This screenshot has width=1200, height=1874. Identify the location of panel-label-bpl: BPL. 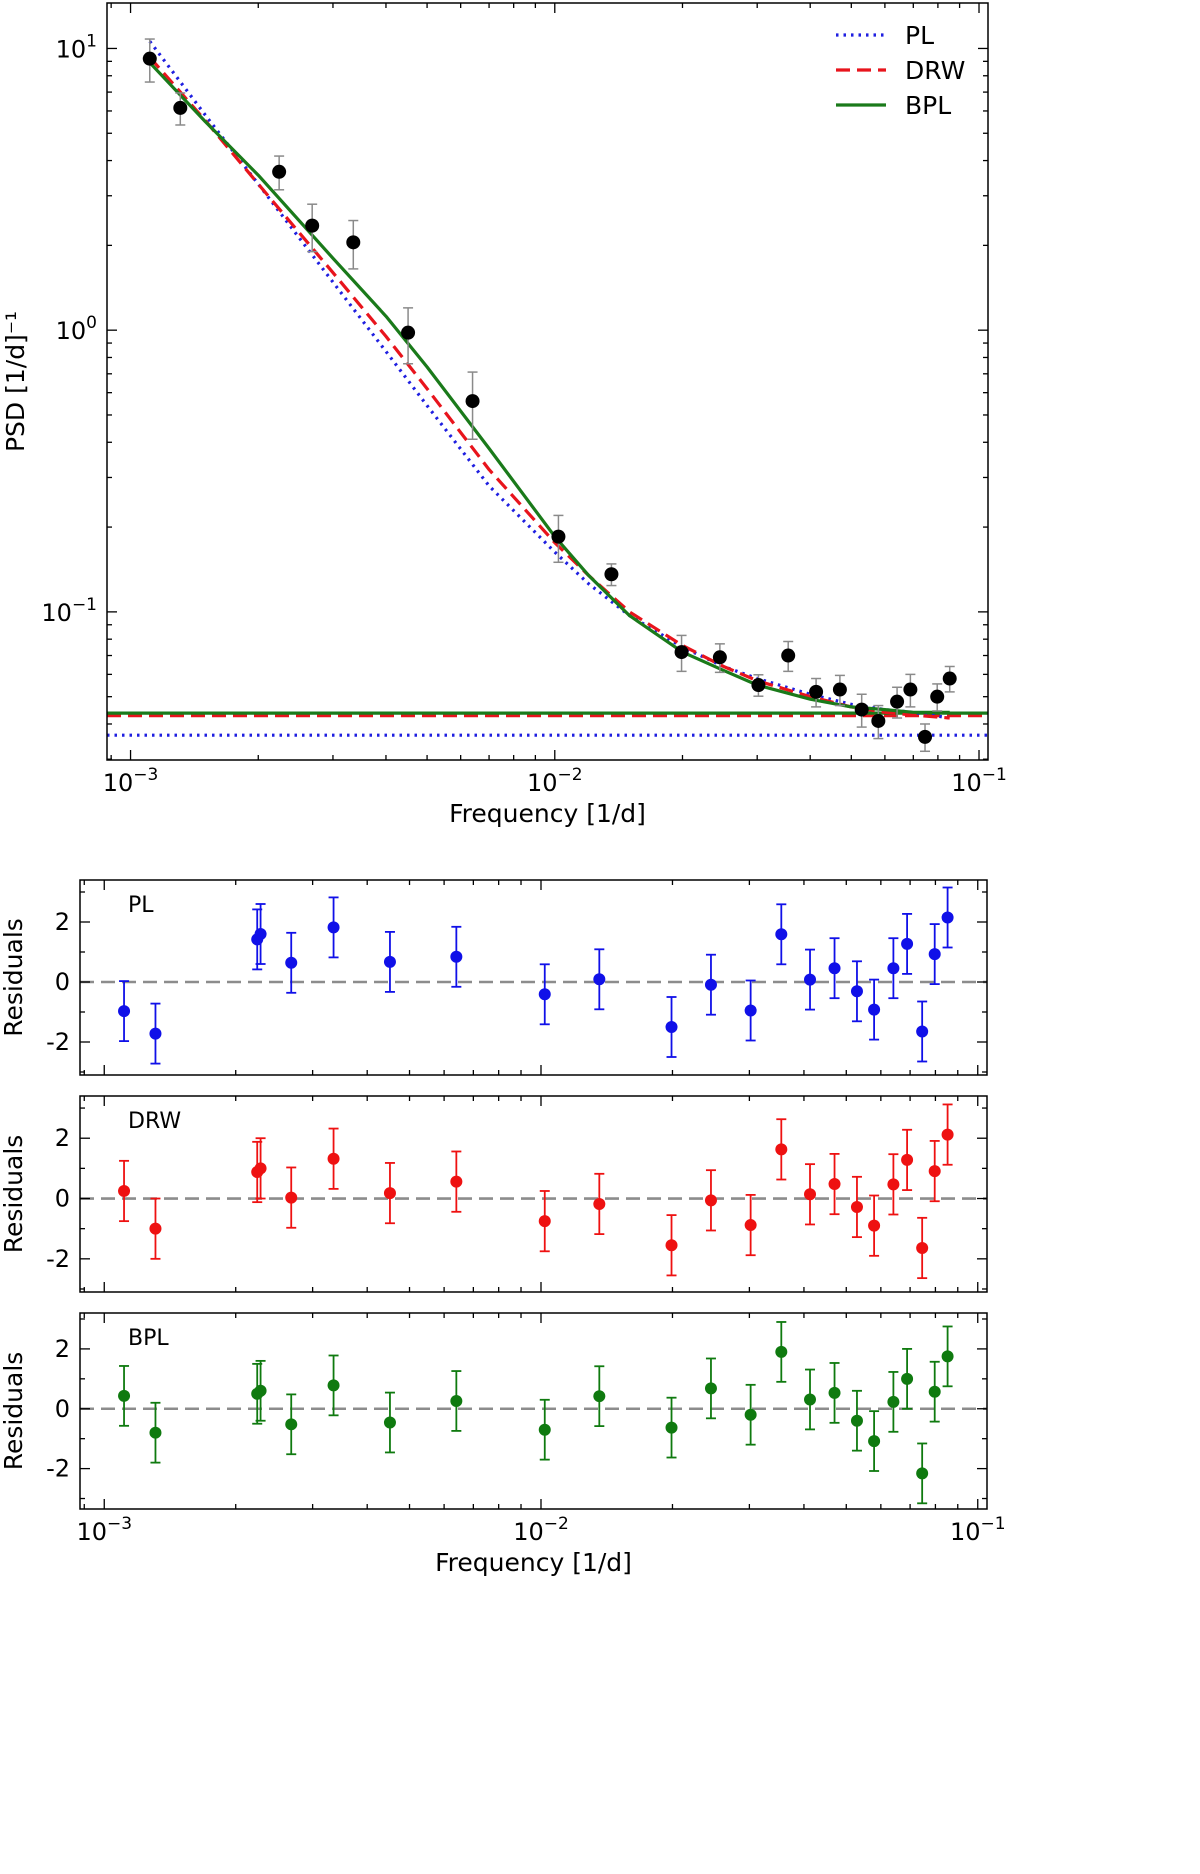
(148, 1338).